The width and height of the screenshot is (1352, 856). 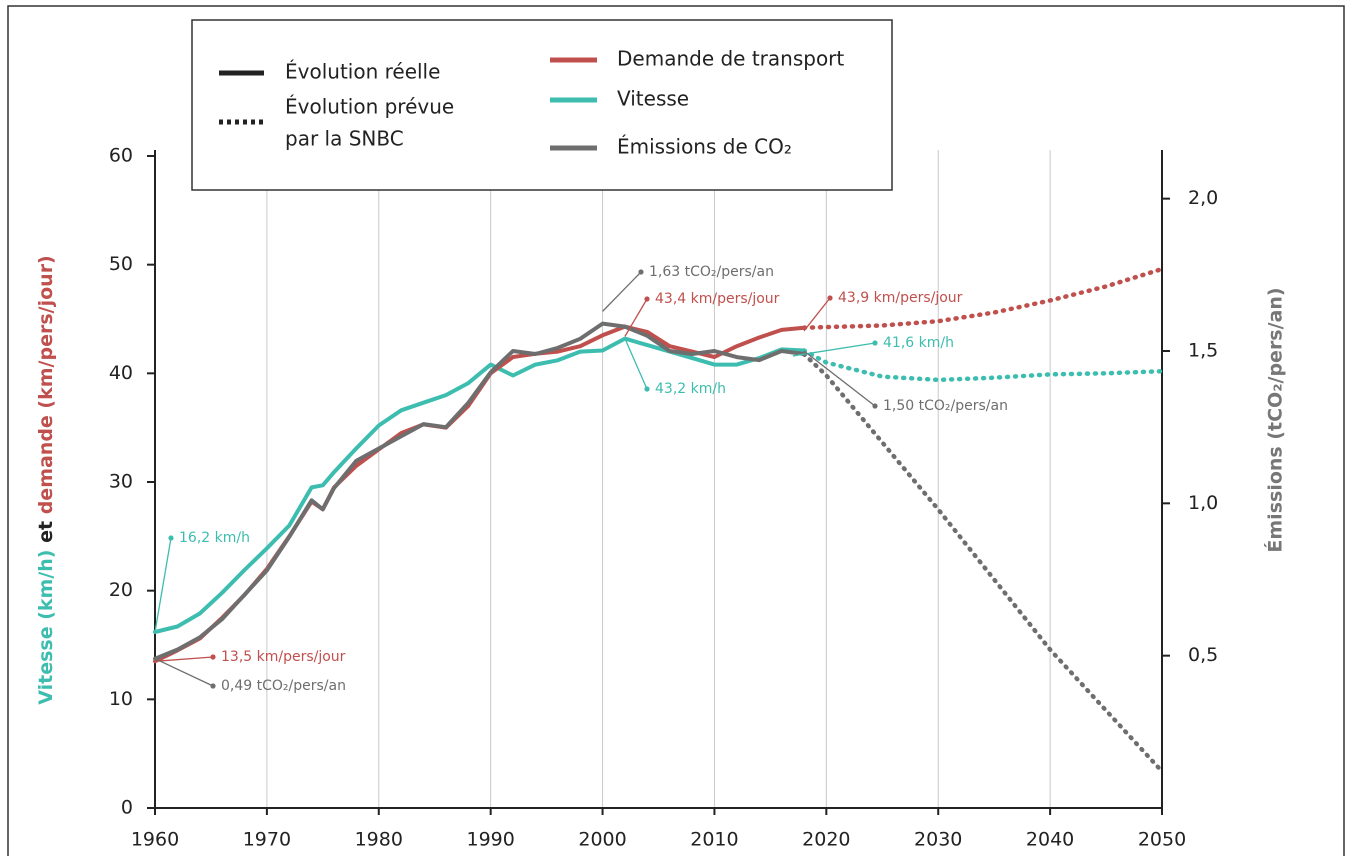 I want to click on y-tick-label: 60, so click(x=121, y=156).